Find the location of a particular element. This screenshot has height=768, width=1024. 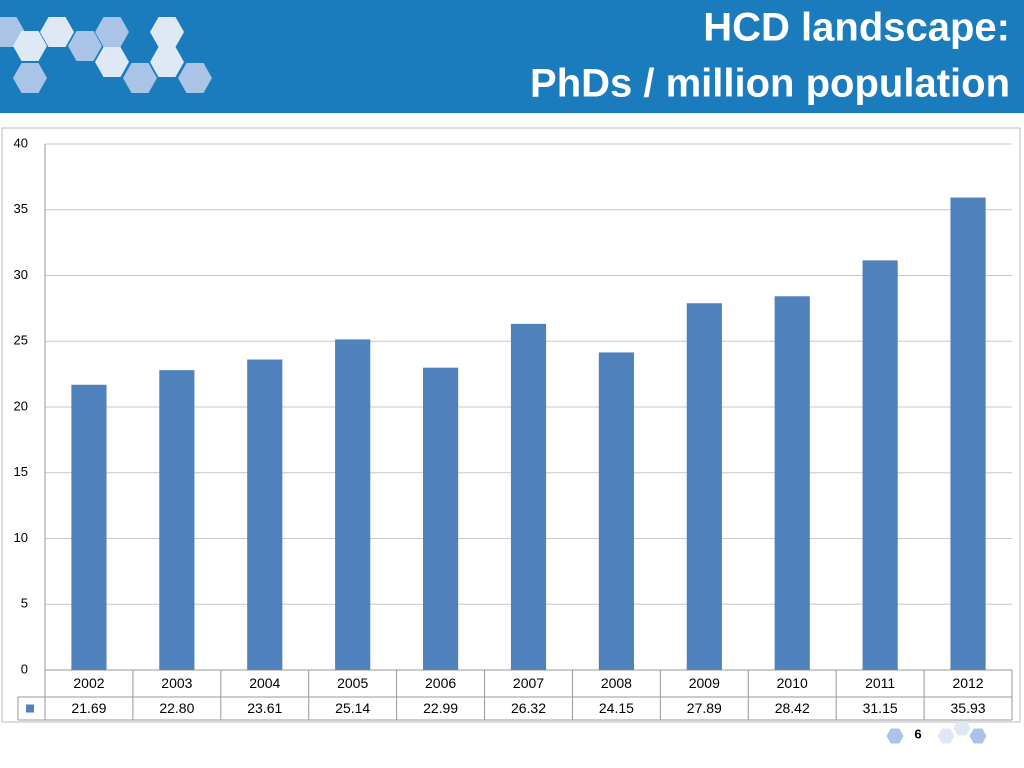

x-tick-label: 2003 is located at coordinates (176, 683).